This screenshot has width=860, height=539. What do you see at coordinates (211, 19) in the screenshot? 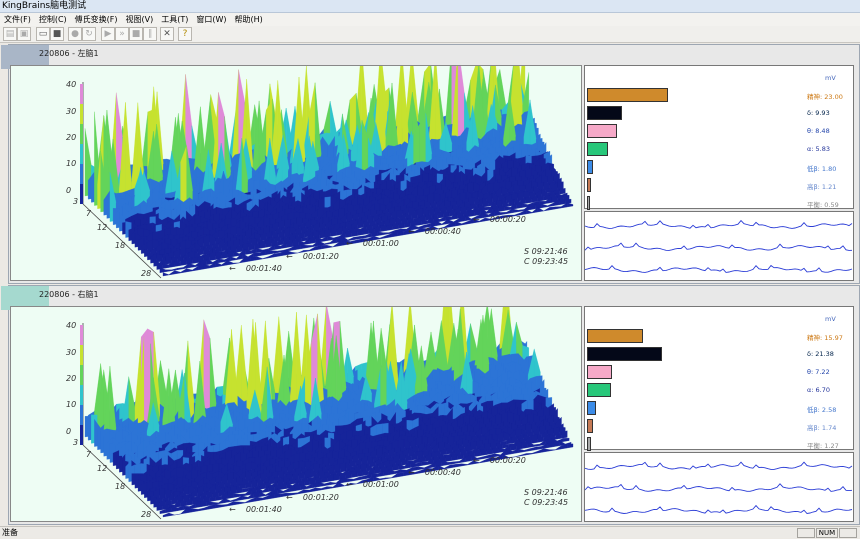
I see `menu-window: 窗口(W)` at bounding box center [211, 19].